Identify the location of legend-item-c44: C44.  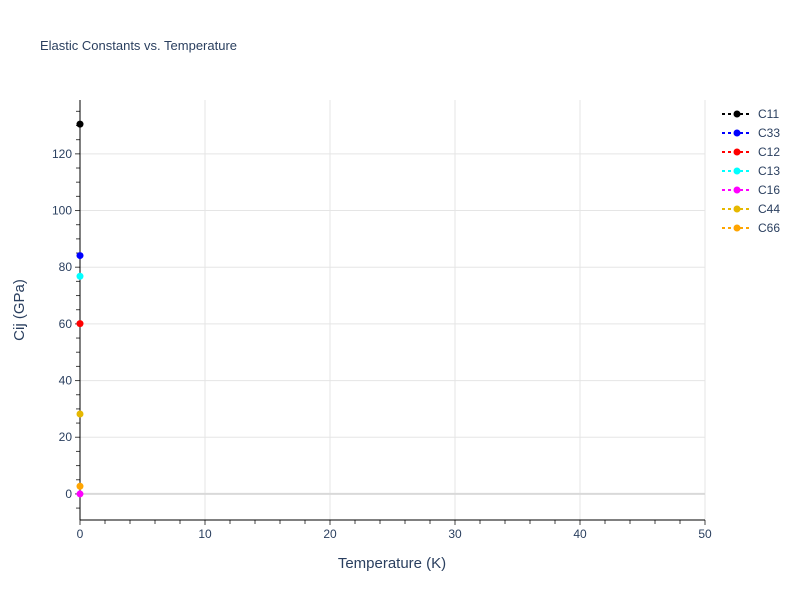
(751, 209).